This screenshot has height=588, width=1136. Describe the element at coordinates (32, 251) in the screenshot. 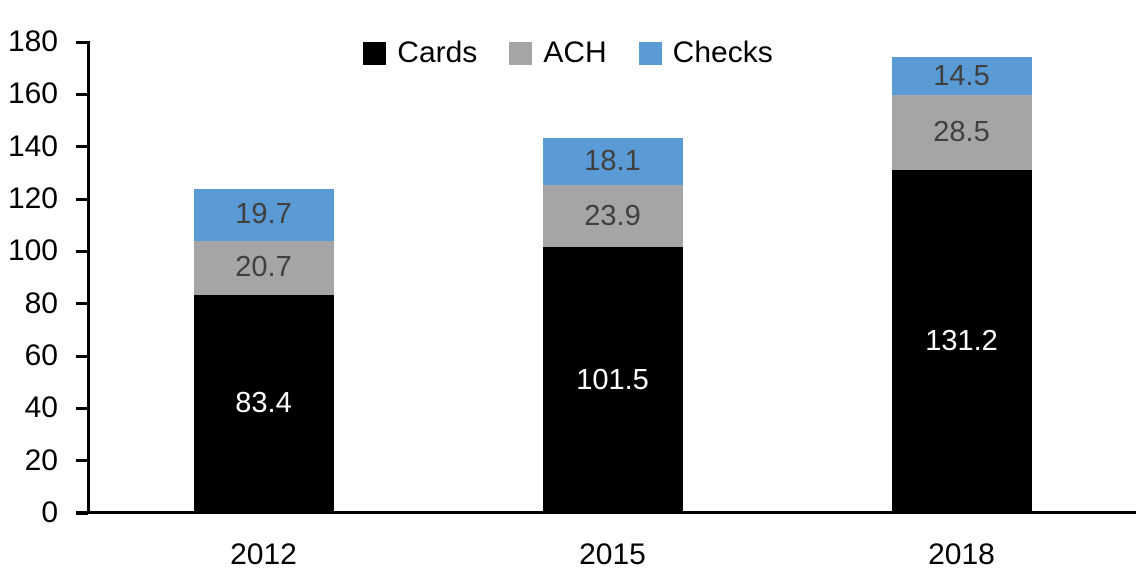

I see `y-axis-tick-label: 100` at that location.